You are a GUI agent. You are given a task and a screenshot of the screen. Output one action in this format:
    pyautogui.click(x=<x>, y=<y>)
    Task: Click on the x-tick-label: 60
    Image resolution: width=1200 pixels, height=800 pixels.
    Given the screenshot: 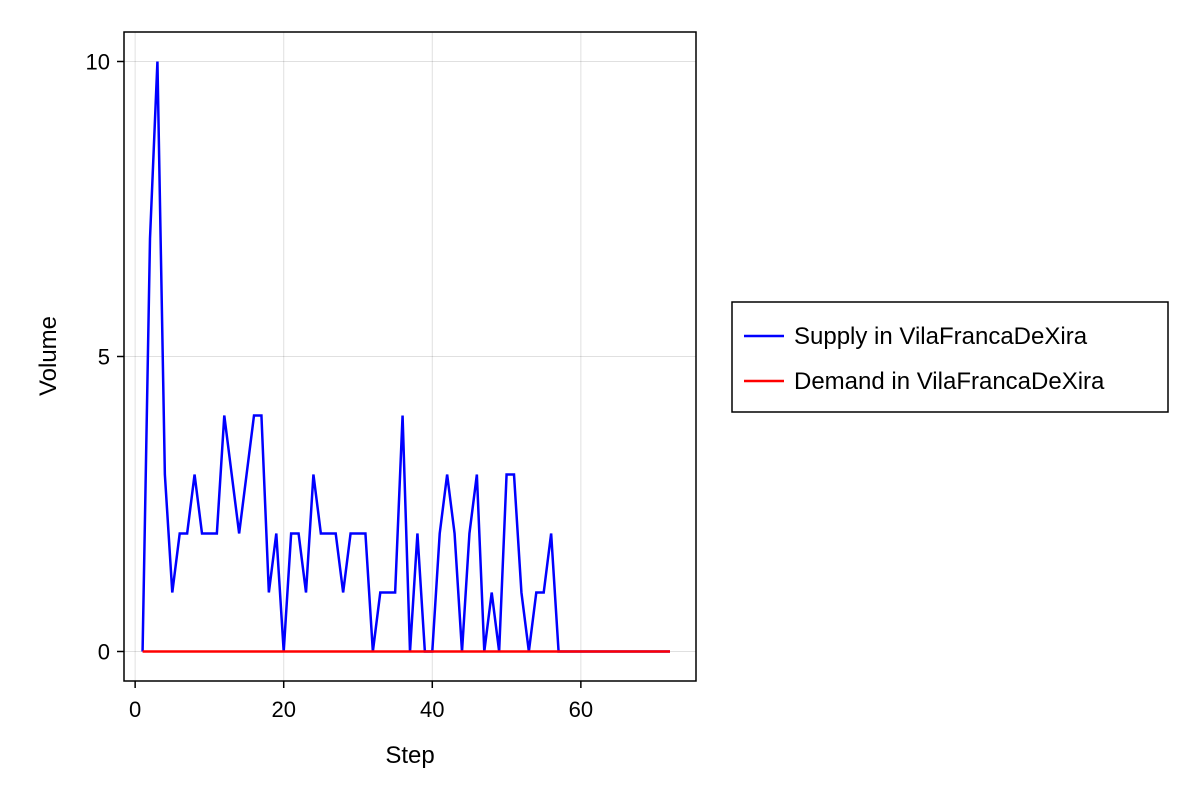 What is the action you would take?
    pyautogui.click(x=581, y=709)
    